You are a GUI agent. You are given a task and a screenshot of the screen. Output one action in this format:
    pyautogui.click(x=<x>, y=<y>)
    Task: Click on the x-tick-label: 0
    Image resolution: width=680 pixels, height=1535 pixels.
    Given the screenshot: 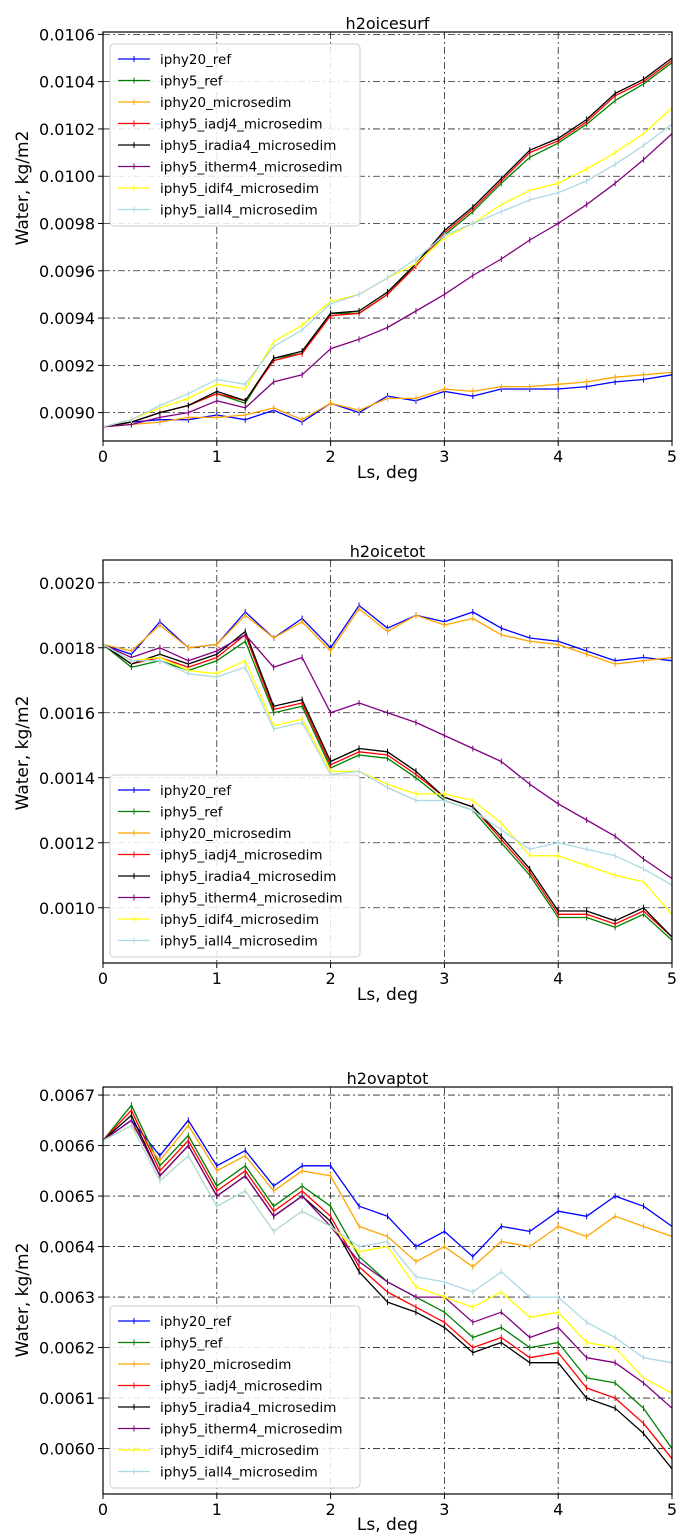 What is the action you would take?
    pyautogui.click(x=103, y=456)
    